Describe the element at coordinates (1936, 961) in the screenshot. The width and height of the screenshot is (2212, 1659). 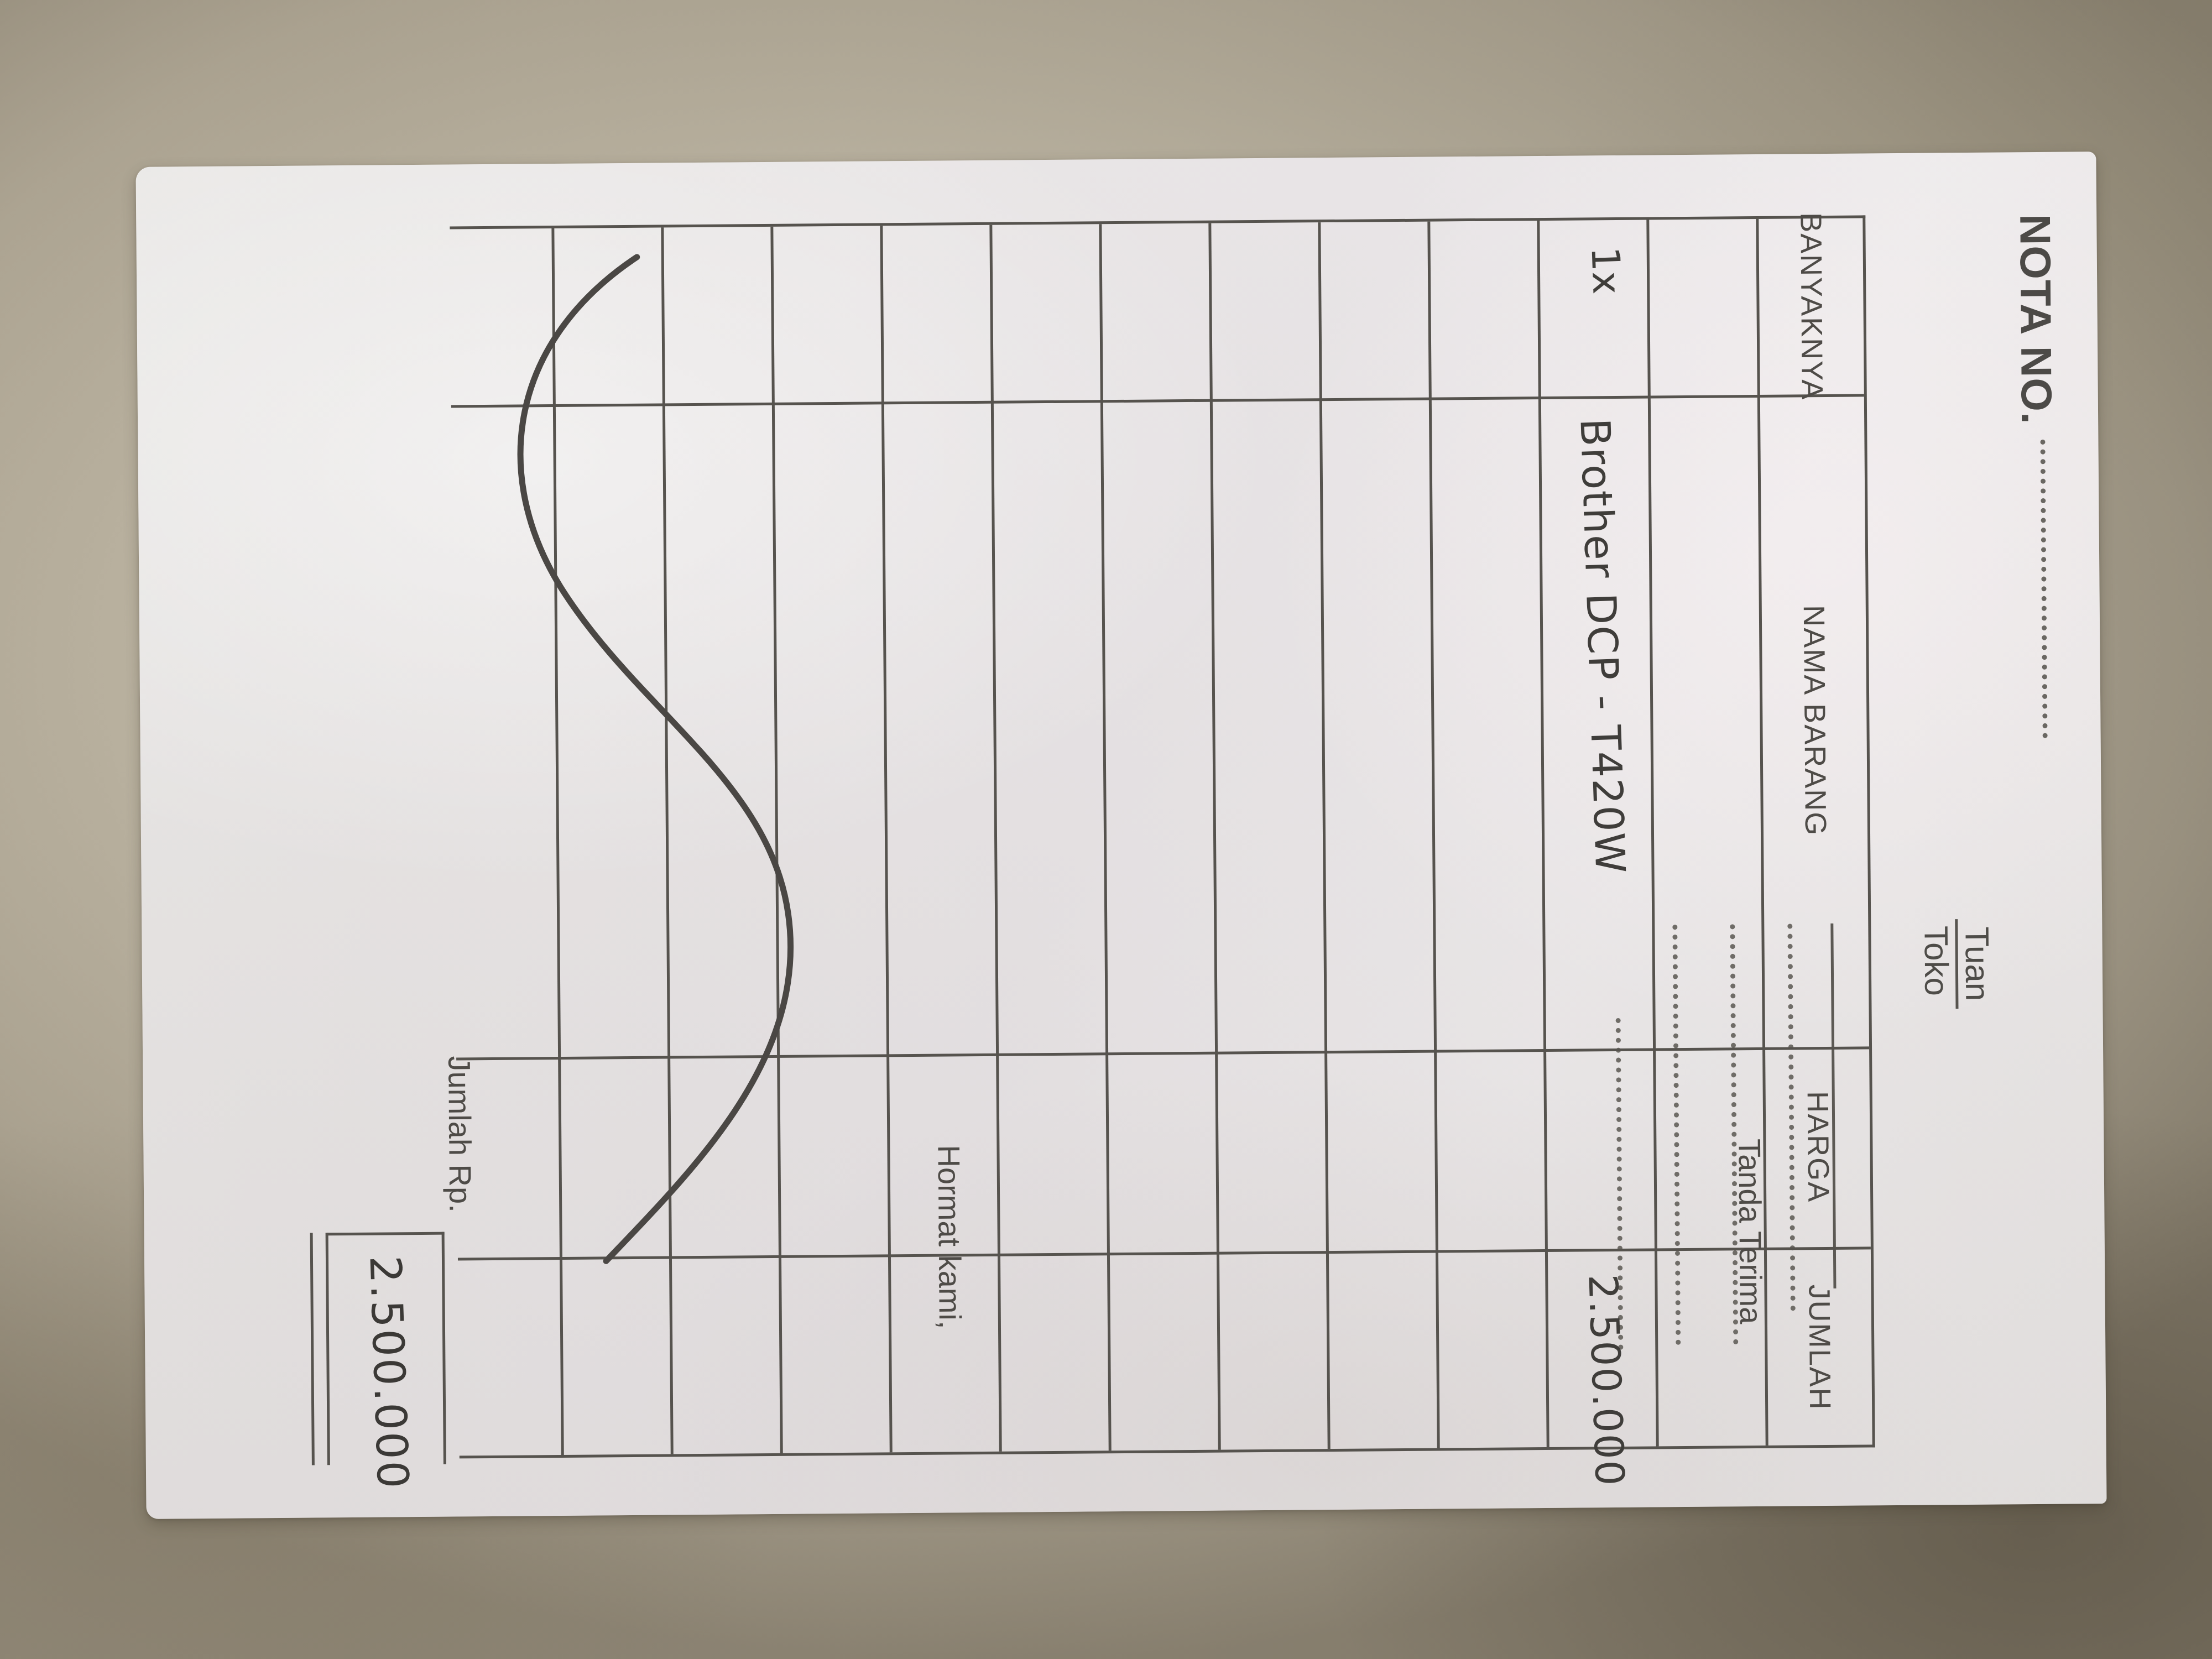
I see `recipient-label-toko: Toko` at that location.